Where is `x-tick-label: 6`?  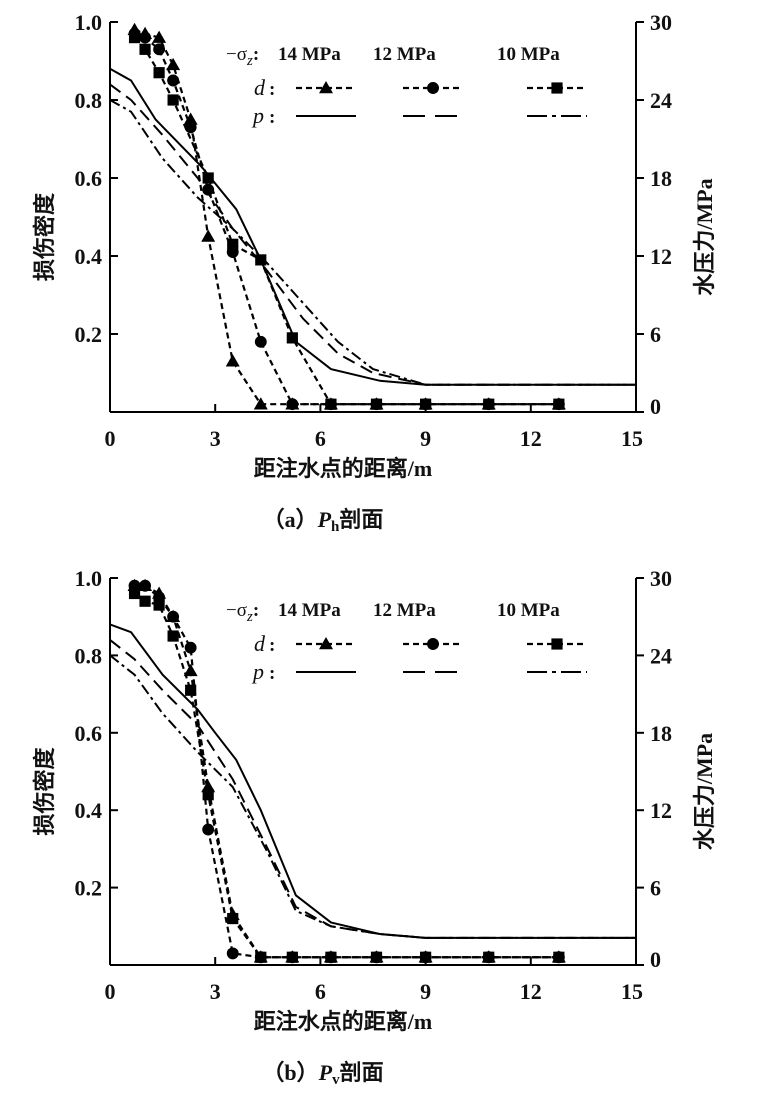 x-tick-label: 6 is located at coordinates (320, 991).